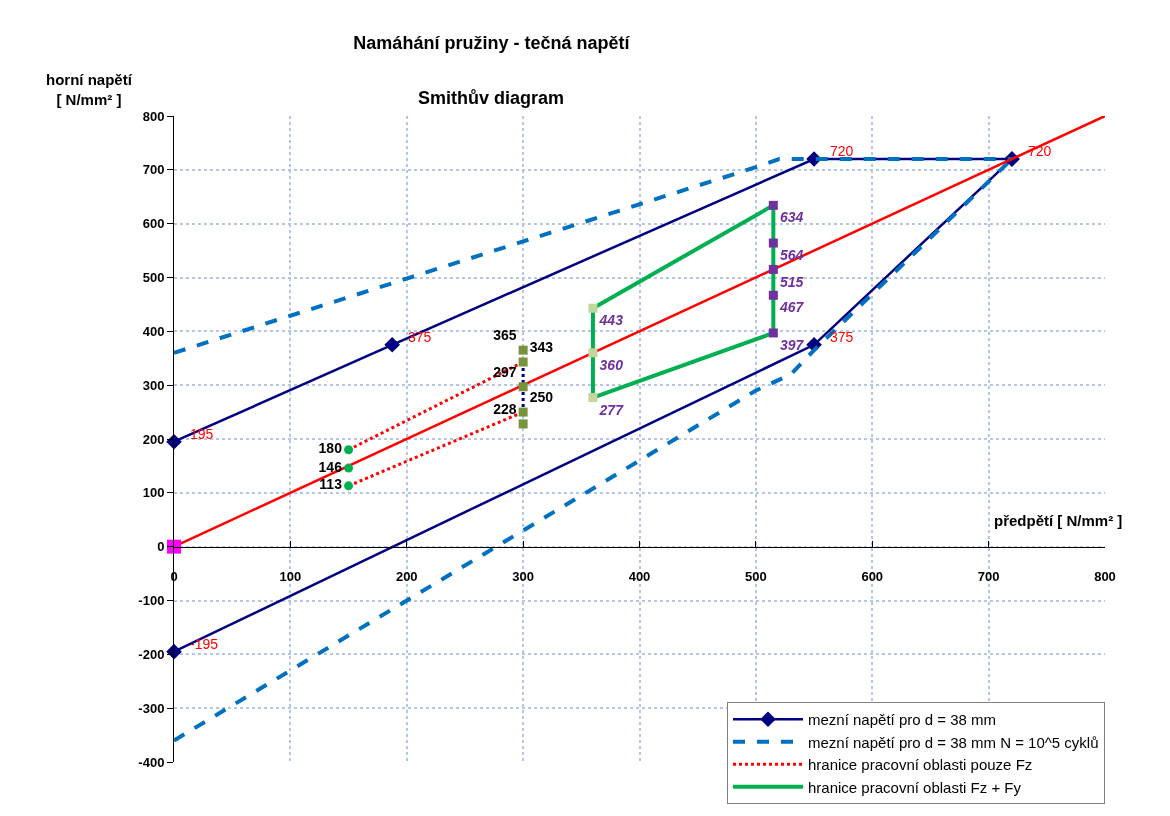  What do you see at coordinates (791, 307) in the screenshot?
I see `data-label: 467` at bounding box center [791, 307].